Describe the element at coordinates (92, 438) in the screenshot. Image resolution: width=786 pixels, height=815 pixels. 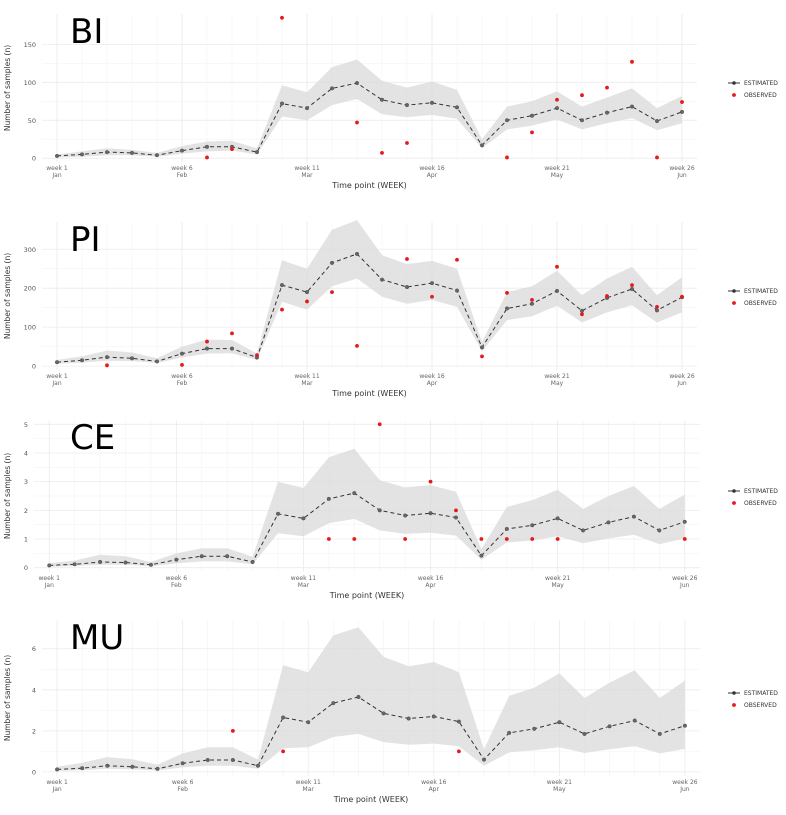
I see `panel-title: CE` at that location.